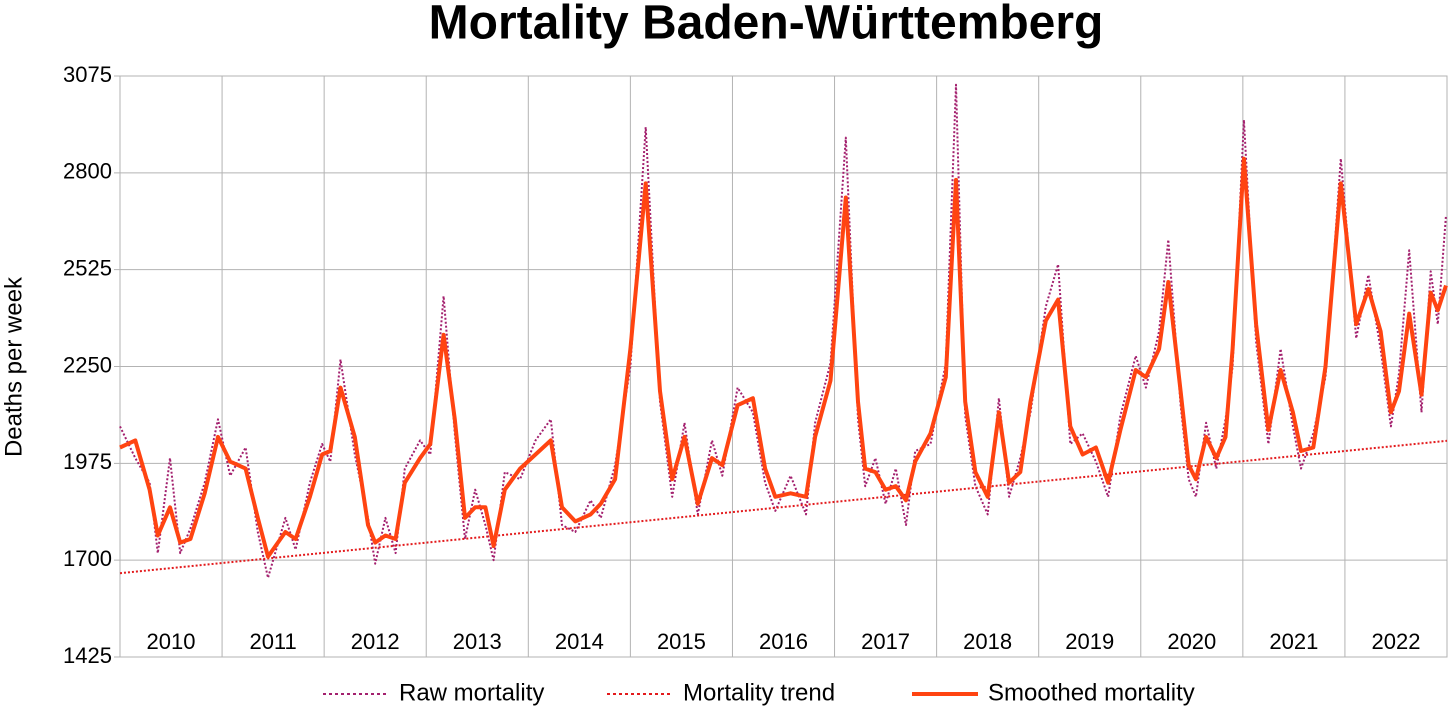 This screenshot has height=713, width=1456. Describe the element at coordinates (87, 364) in the screenshot. I see `y-tick-label: 2250` at that location.